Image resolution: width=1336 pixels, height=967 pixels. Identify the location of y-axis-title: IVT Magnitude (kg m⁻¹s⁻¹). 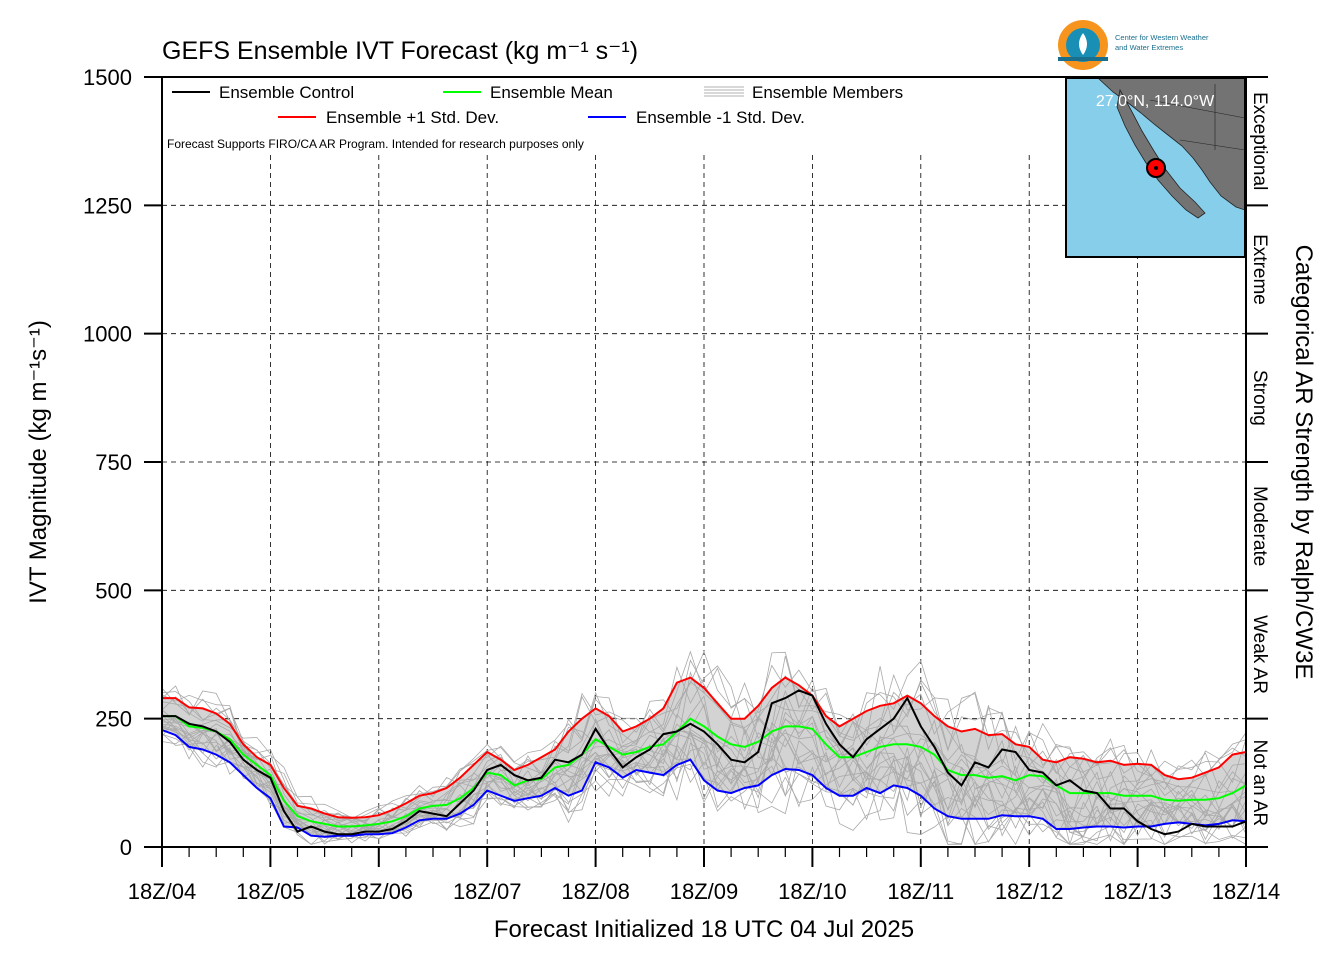
(38, 462).